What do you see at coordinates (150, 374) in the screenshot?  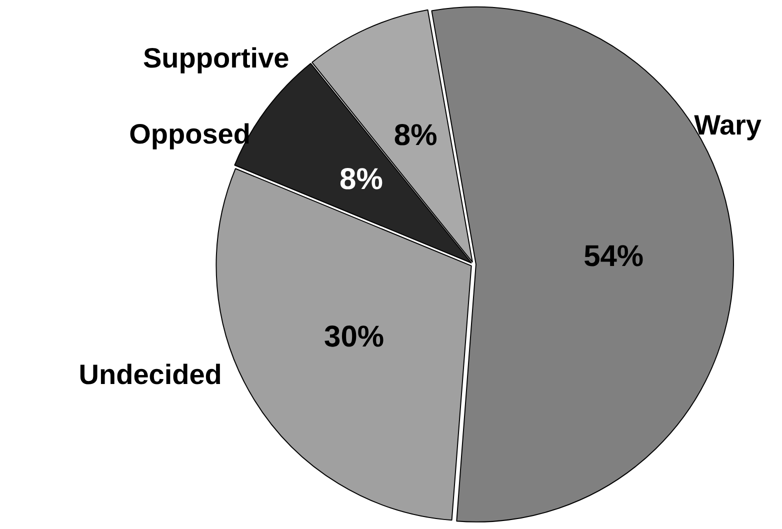 I see `slice-label: Undecided` at bounding box center [150, 374].